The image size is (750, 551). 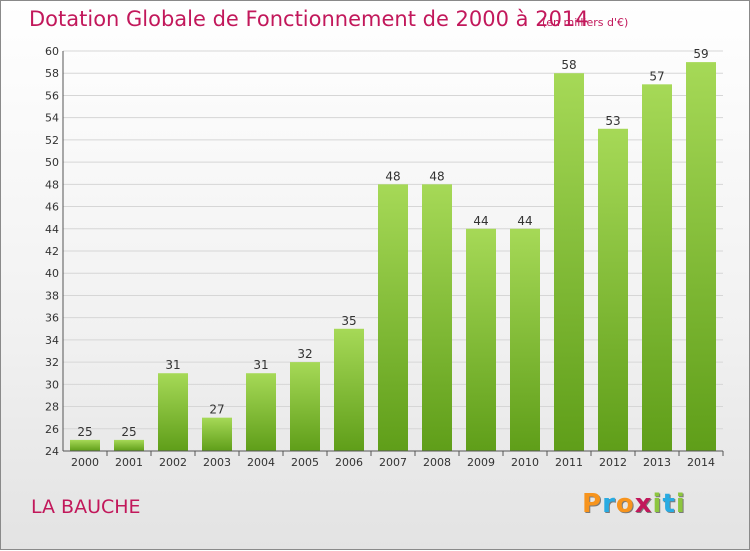 What do you see at coordinates (305, 462) in the screenshot?
I see `x-tick-label: 2005` at bounding box center [305, 462].